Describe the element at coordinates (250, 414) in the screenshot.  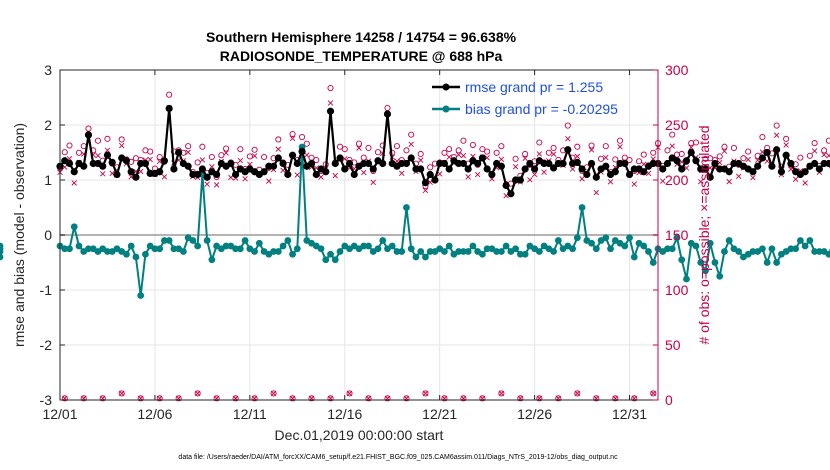
I see `x-tick-label: 12/11` at that location.